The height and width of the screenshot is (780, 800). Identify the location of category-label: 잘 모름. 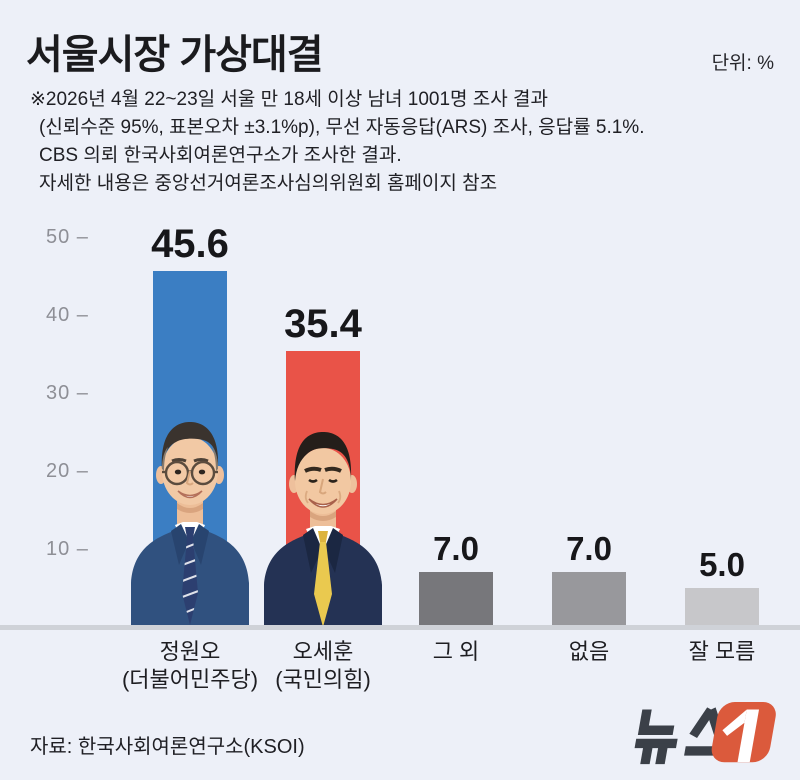
(722, 651).